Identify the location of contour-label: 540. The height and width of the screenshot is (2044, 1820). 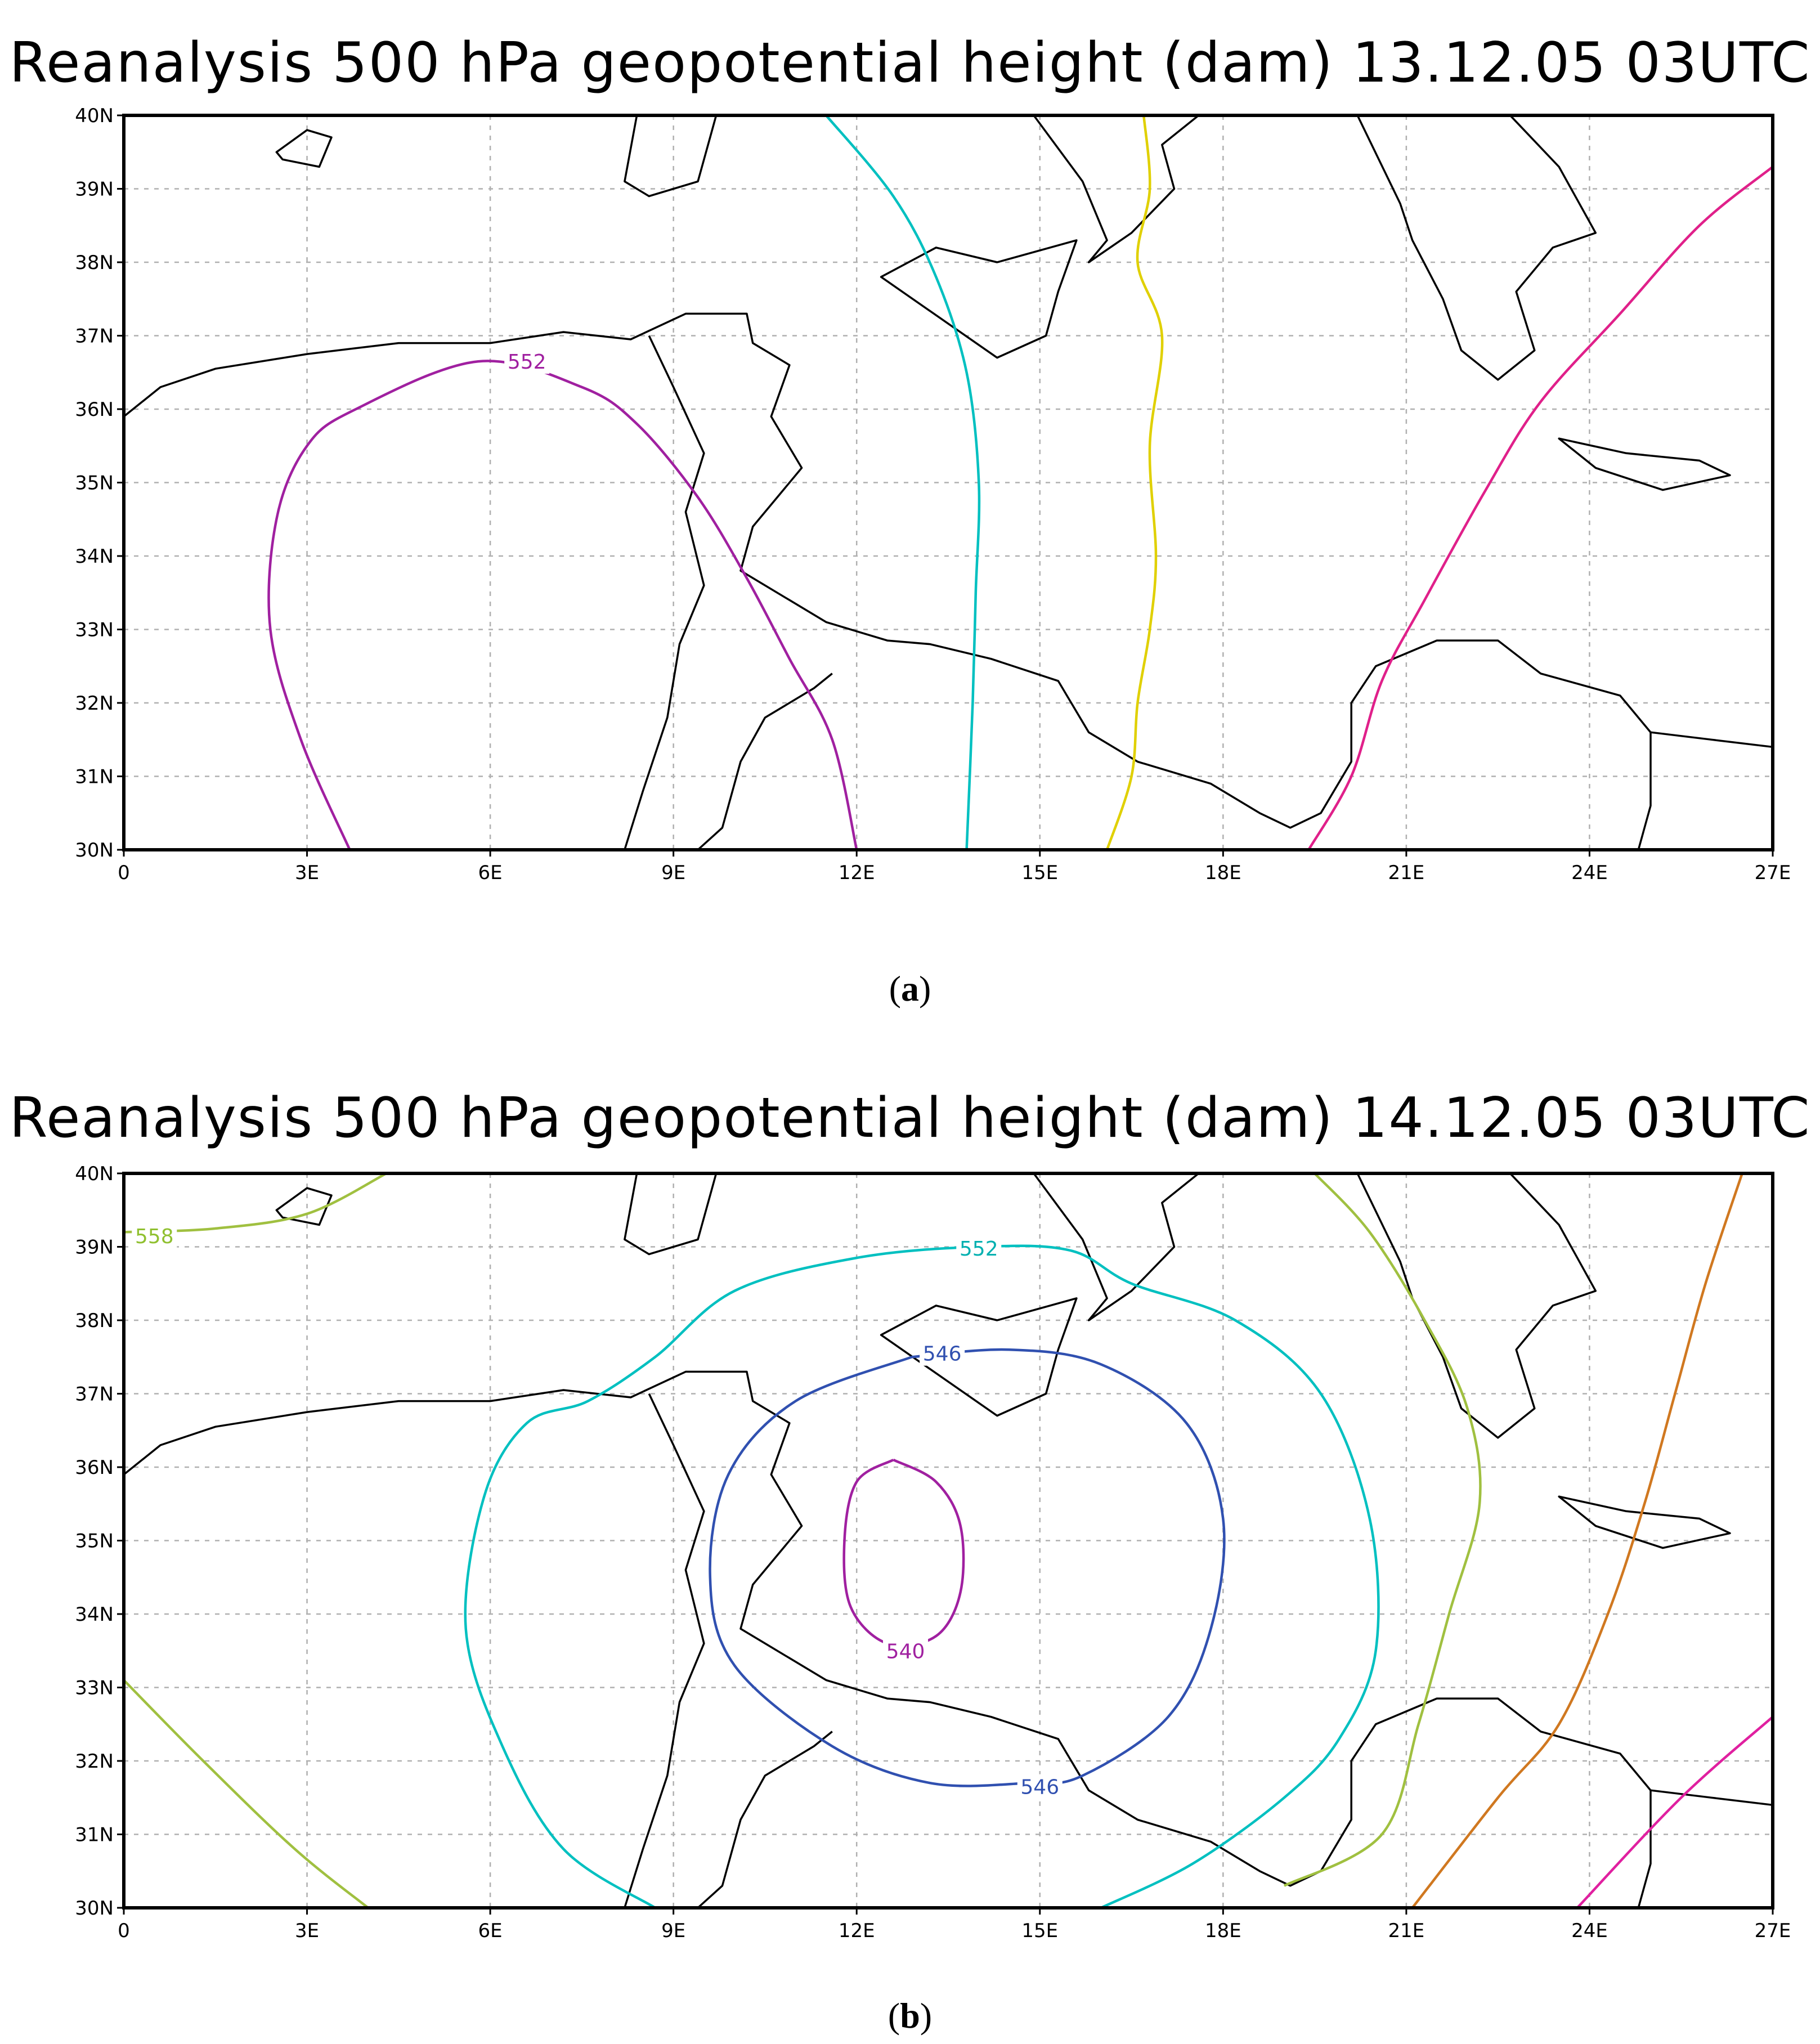
(905, 1651).